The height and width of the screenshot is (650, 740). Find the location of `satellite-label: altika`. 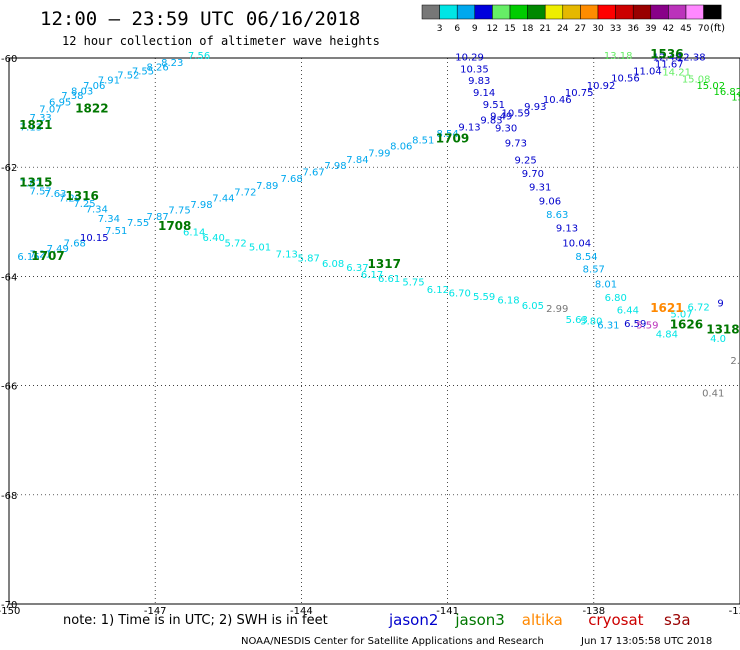

satellite-label: altika is located at coordinates (542, 620).